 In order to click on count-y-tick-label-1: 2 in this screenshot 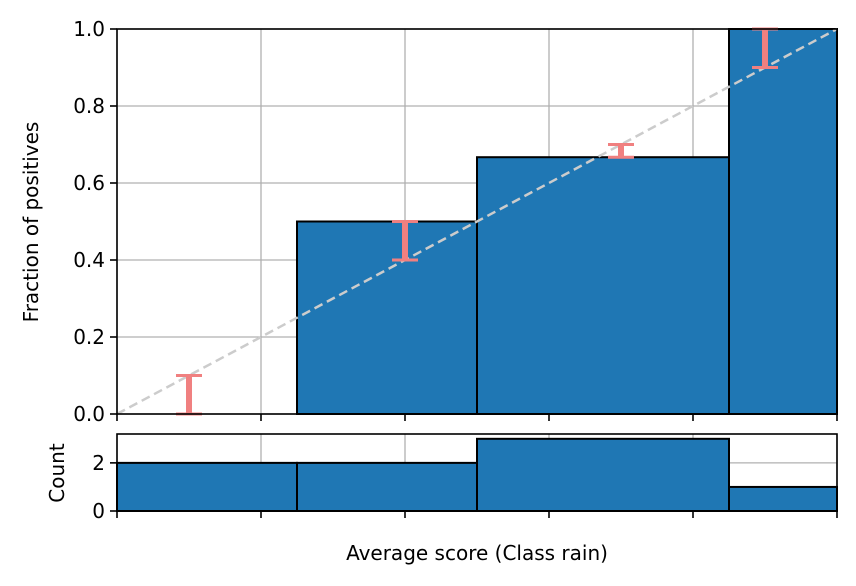, I will do `click(98, 463)`.